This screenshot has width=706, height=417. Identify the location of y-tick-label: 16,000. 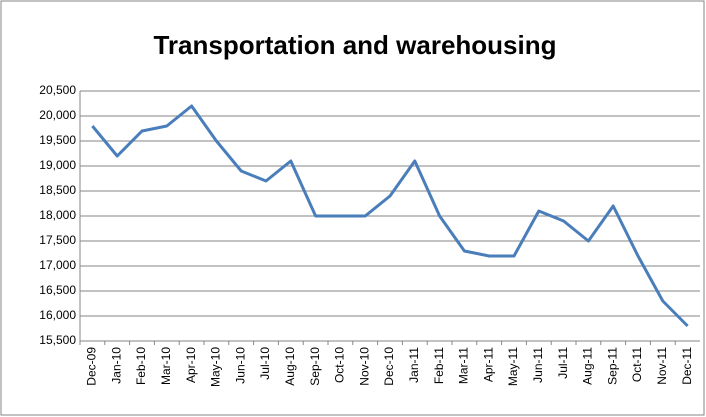
(57, 315).